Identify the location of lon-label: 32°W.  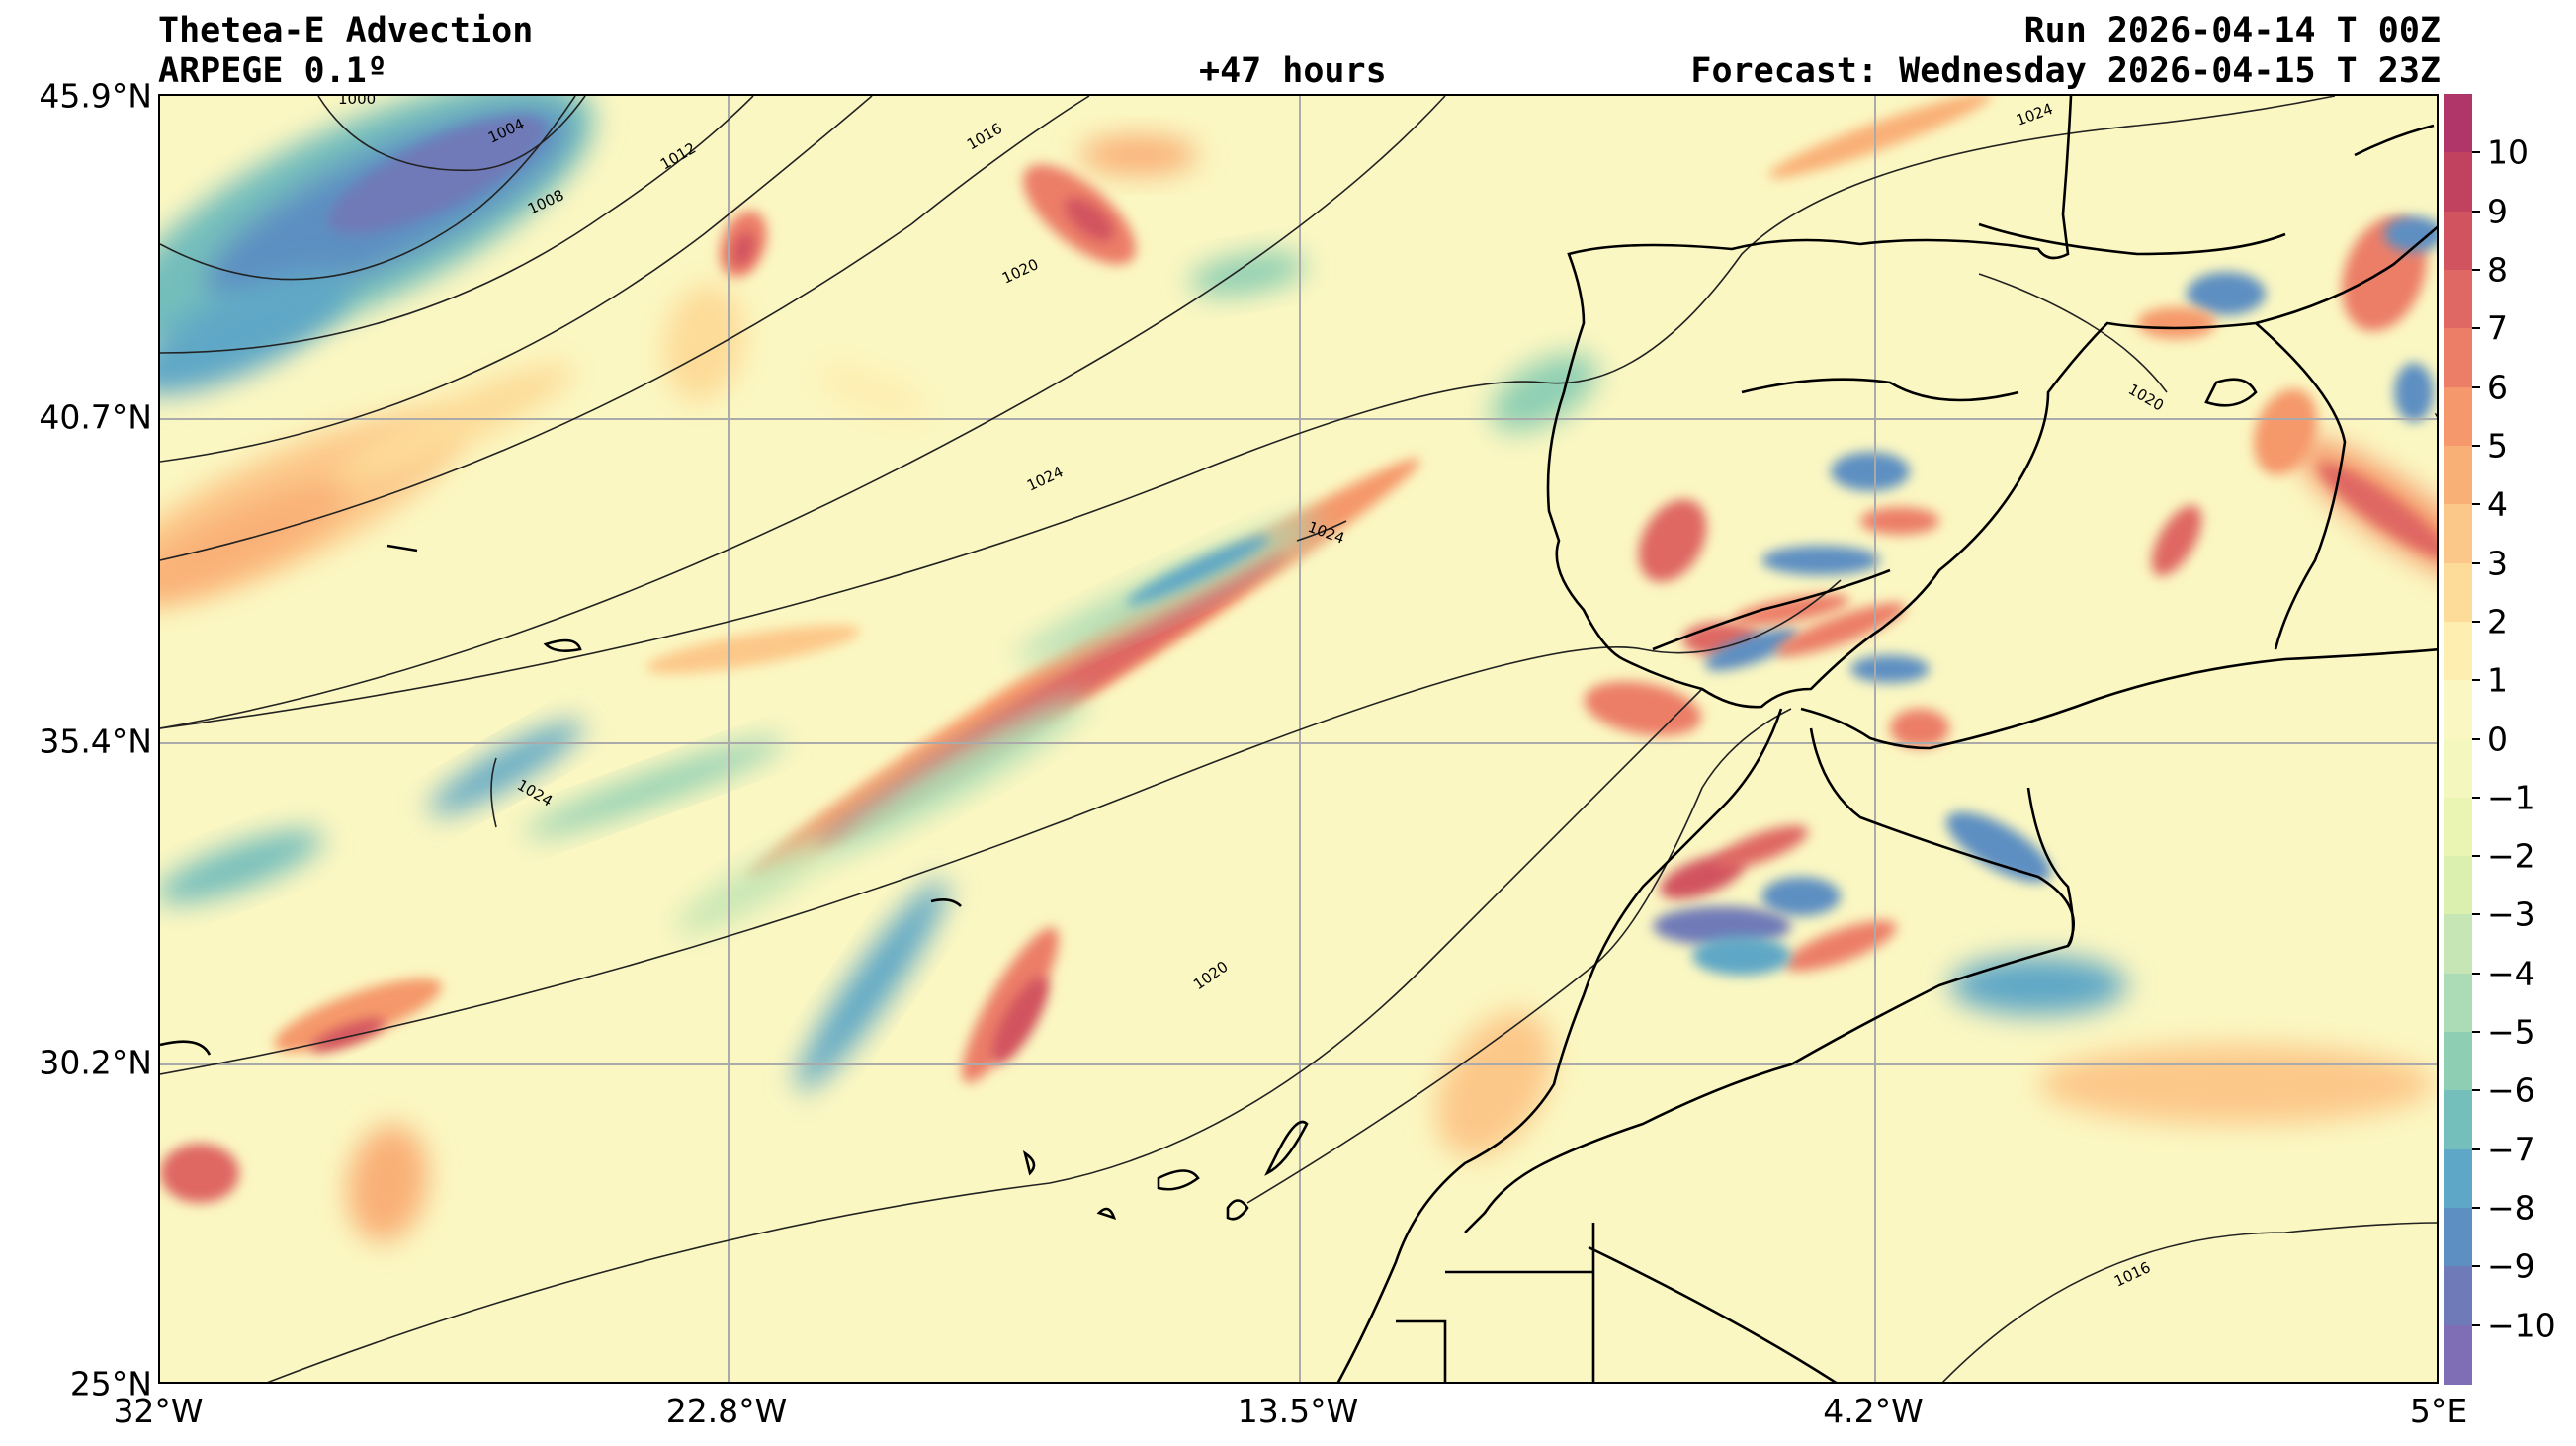
(158, 1411).